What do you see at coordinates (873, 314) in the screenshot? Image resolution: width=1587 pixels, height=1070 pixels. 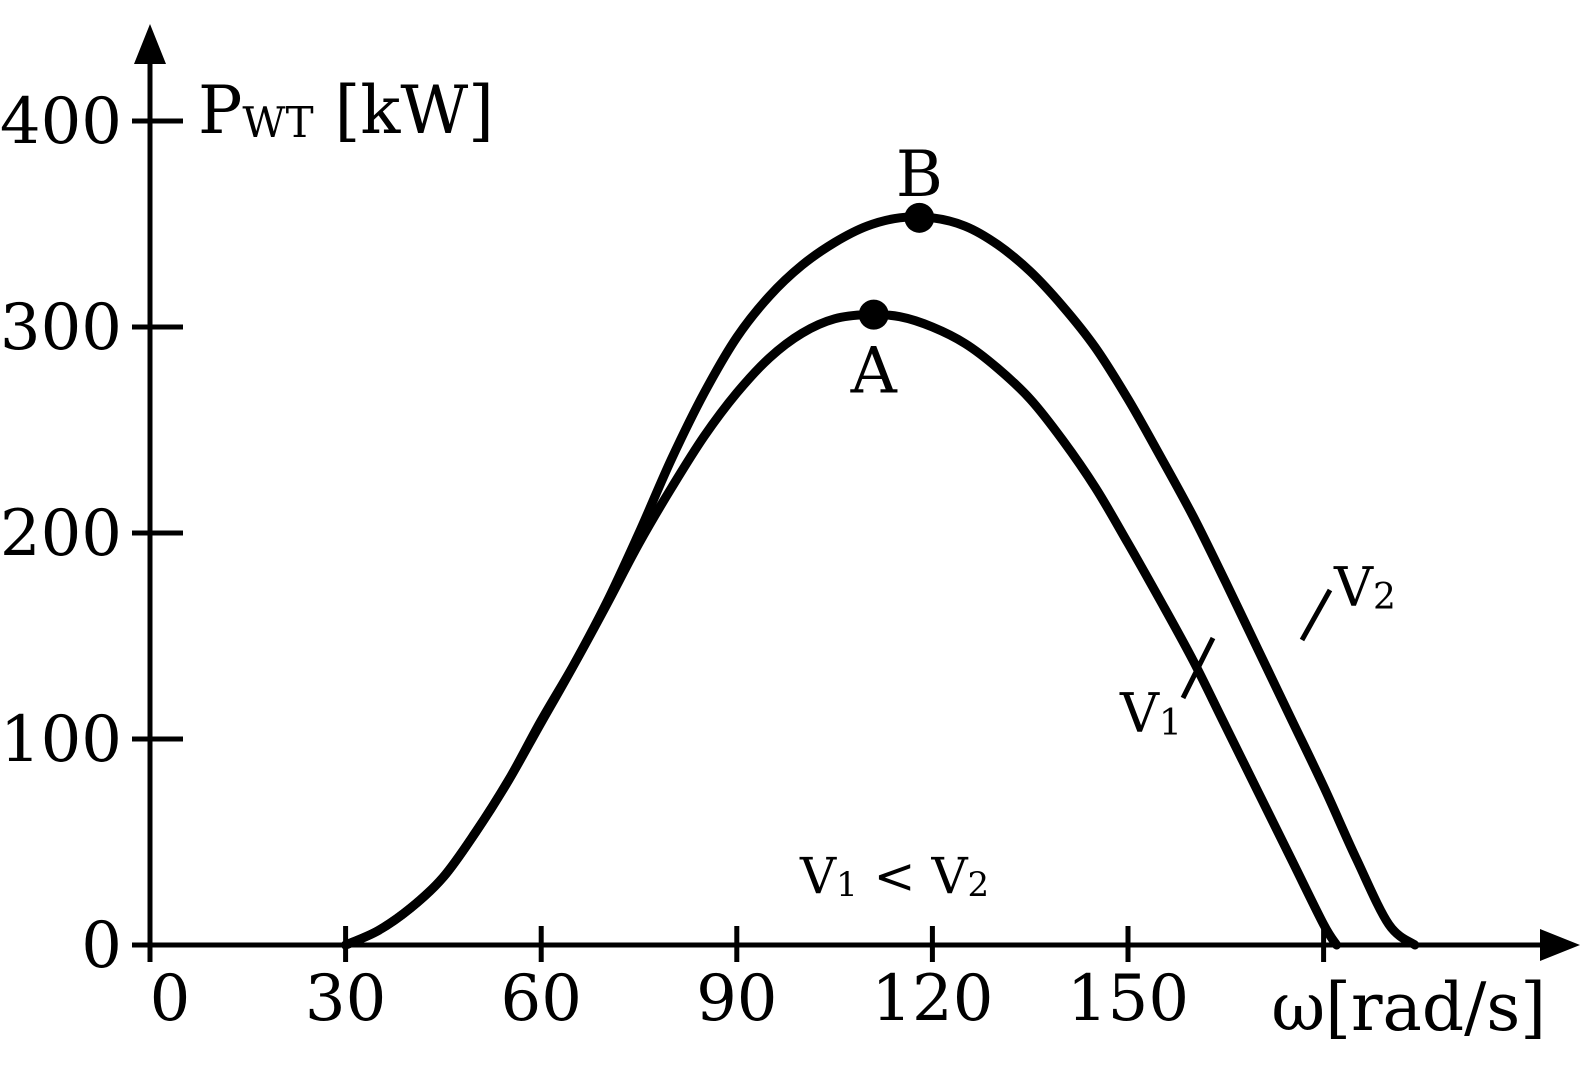 I see `point-a-marker` at bounding box center [873, 314].